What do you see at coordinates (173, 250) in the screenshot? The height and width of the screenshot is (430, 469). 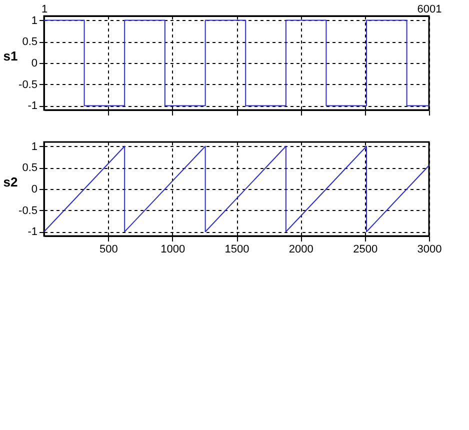 I see `x-tick-label: 1000` at bounding box center [173, 250].